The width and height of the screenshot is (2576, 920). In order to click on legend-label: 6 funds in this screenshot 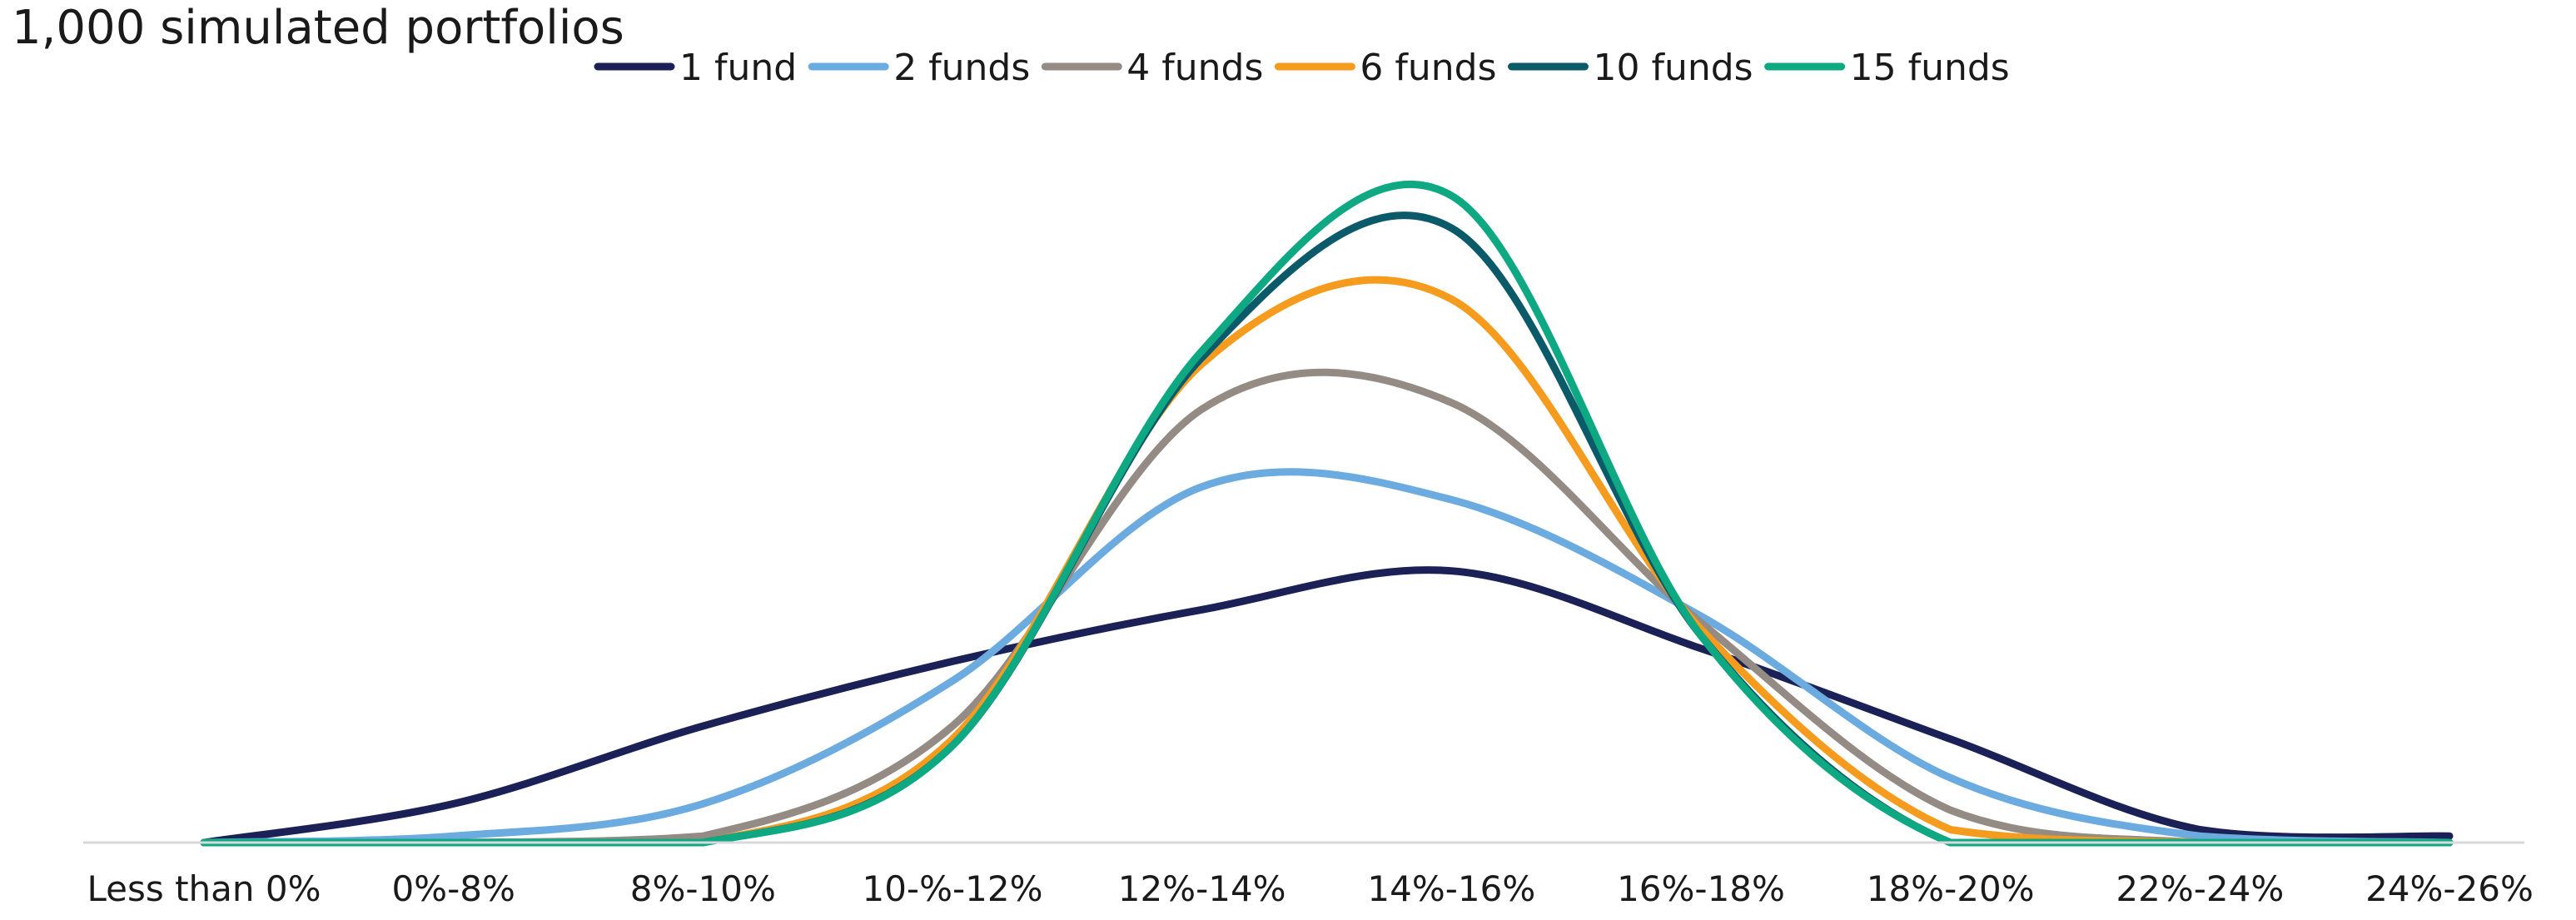, I will do `click(1428, 68)`.